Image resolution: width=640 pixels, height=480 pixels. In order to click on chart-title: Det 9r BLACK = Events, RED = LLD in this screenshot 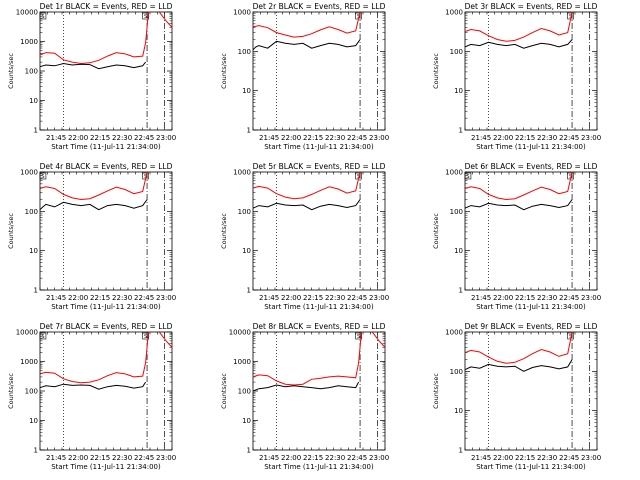, I will do `click(531, 326)`.